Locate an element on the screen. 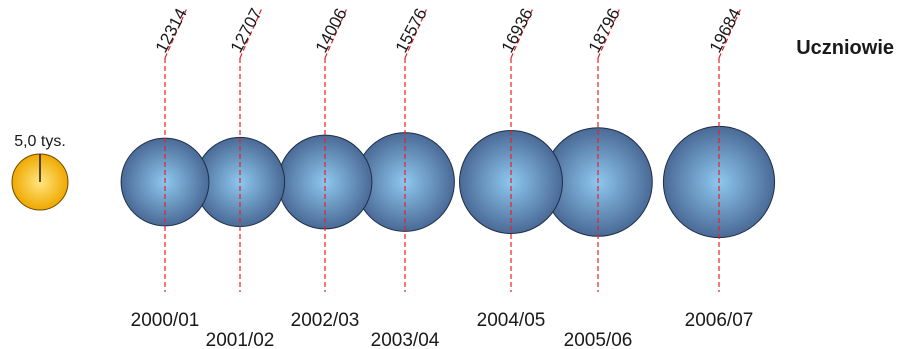 This screenshot has width=904, height=349. value-label: 18796 is located at coordinates (604, 30).